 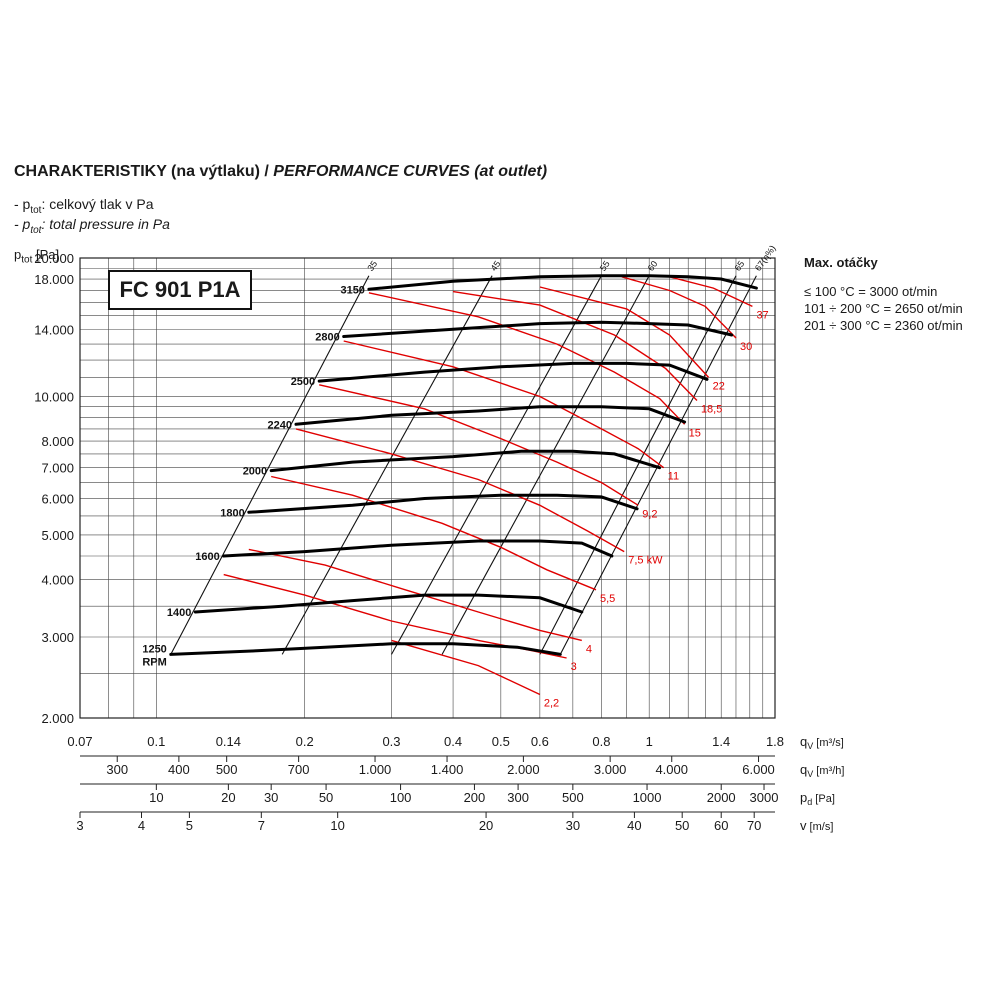 What do you see at coordinates (207, 557) in the screenshot?
I see `rpm-label: 1600` at bounding box center [207, 557].